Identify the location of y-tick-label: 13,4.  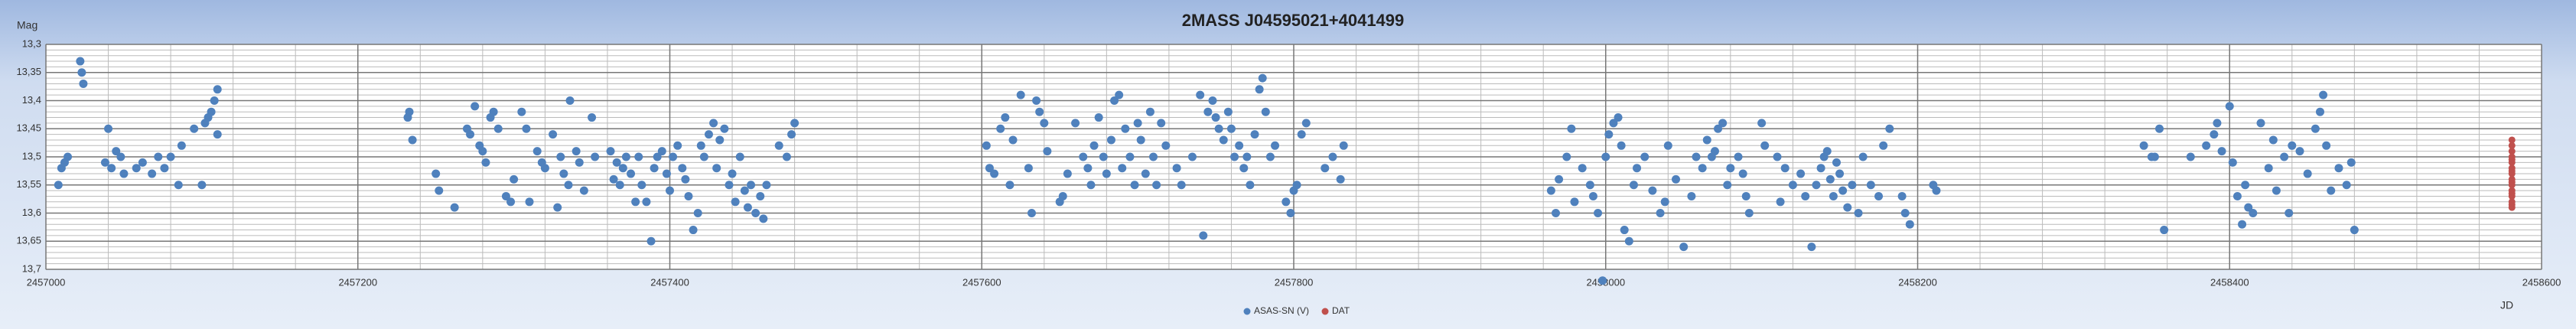
(32, 100).